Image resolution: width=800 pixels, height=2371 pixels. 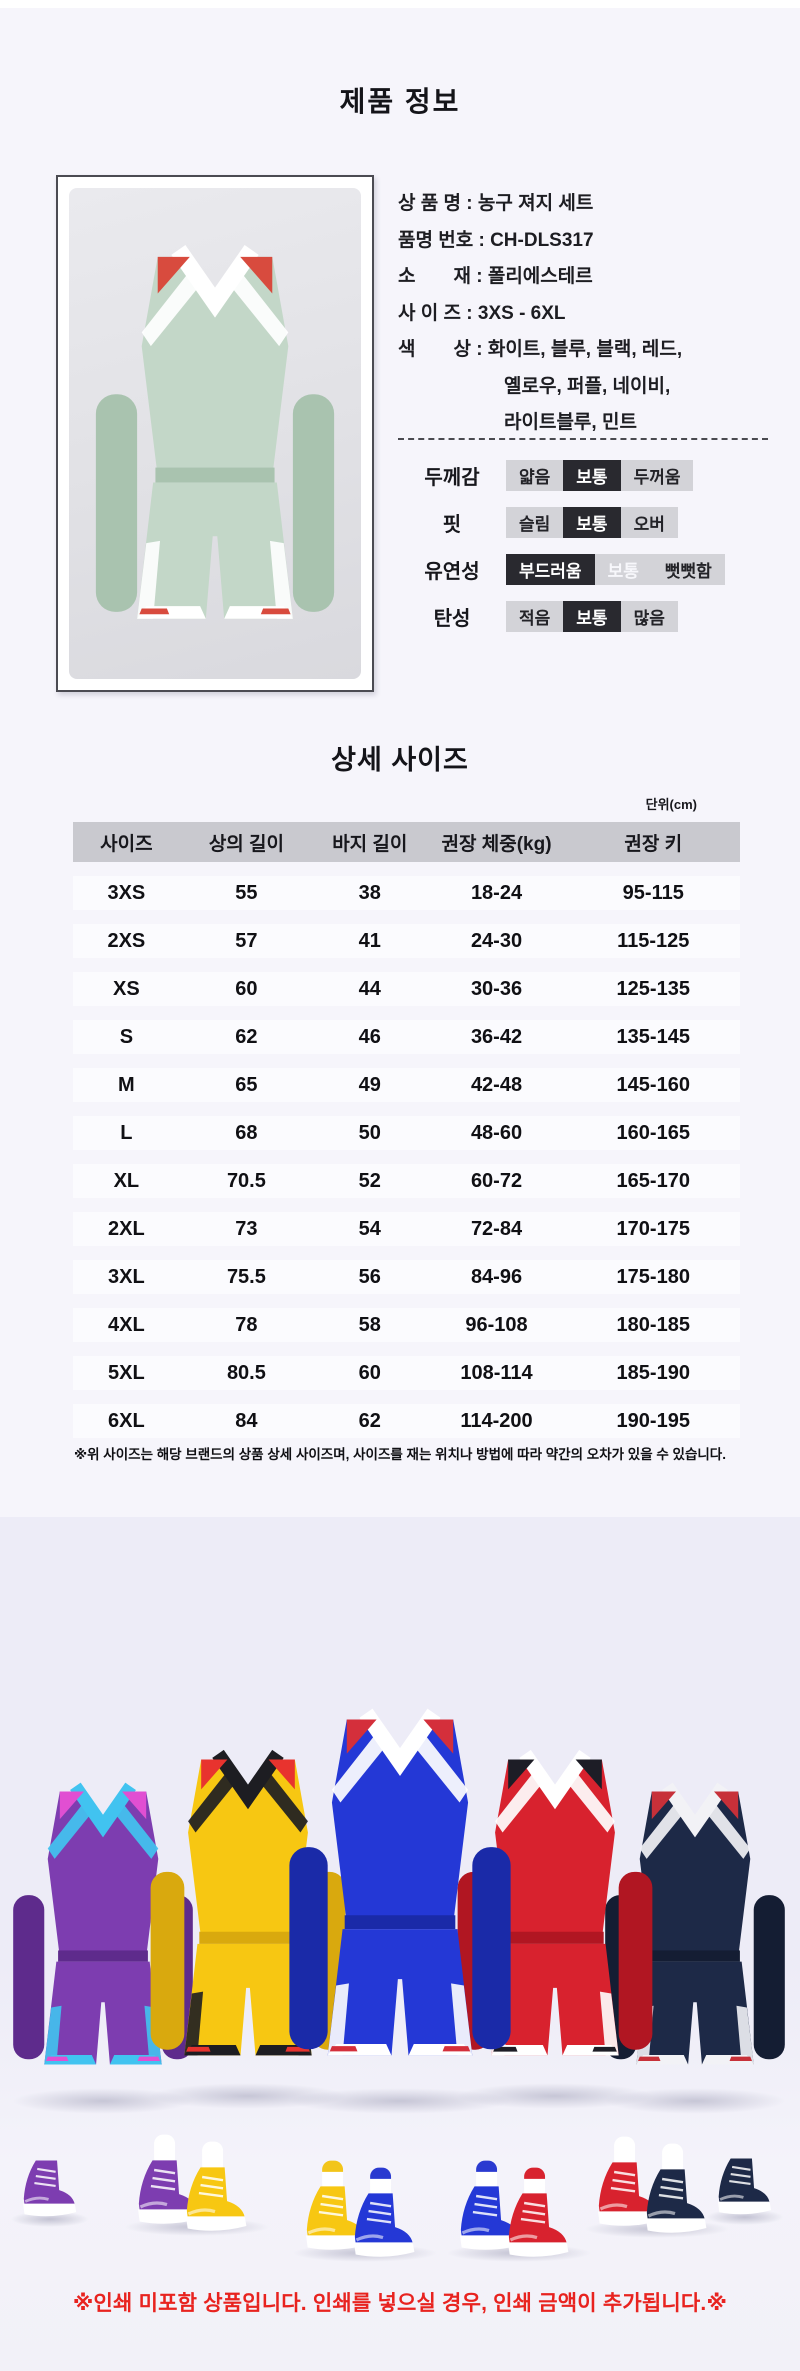 What do you see at coordinates (126, 1084) in the screenshot?
I see `size-table-cell: M` at bounding box center [126, 1084].